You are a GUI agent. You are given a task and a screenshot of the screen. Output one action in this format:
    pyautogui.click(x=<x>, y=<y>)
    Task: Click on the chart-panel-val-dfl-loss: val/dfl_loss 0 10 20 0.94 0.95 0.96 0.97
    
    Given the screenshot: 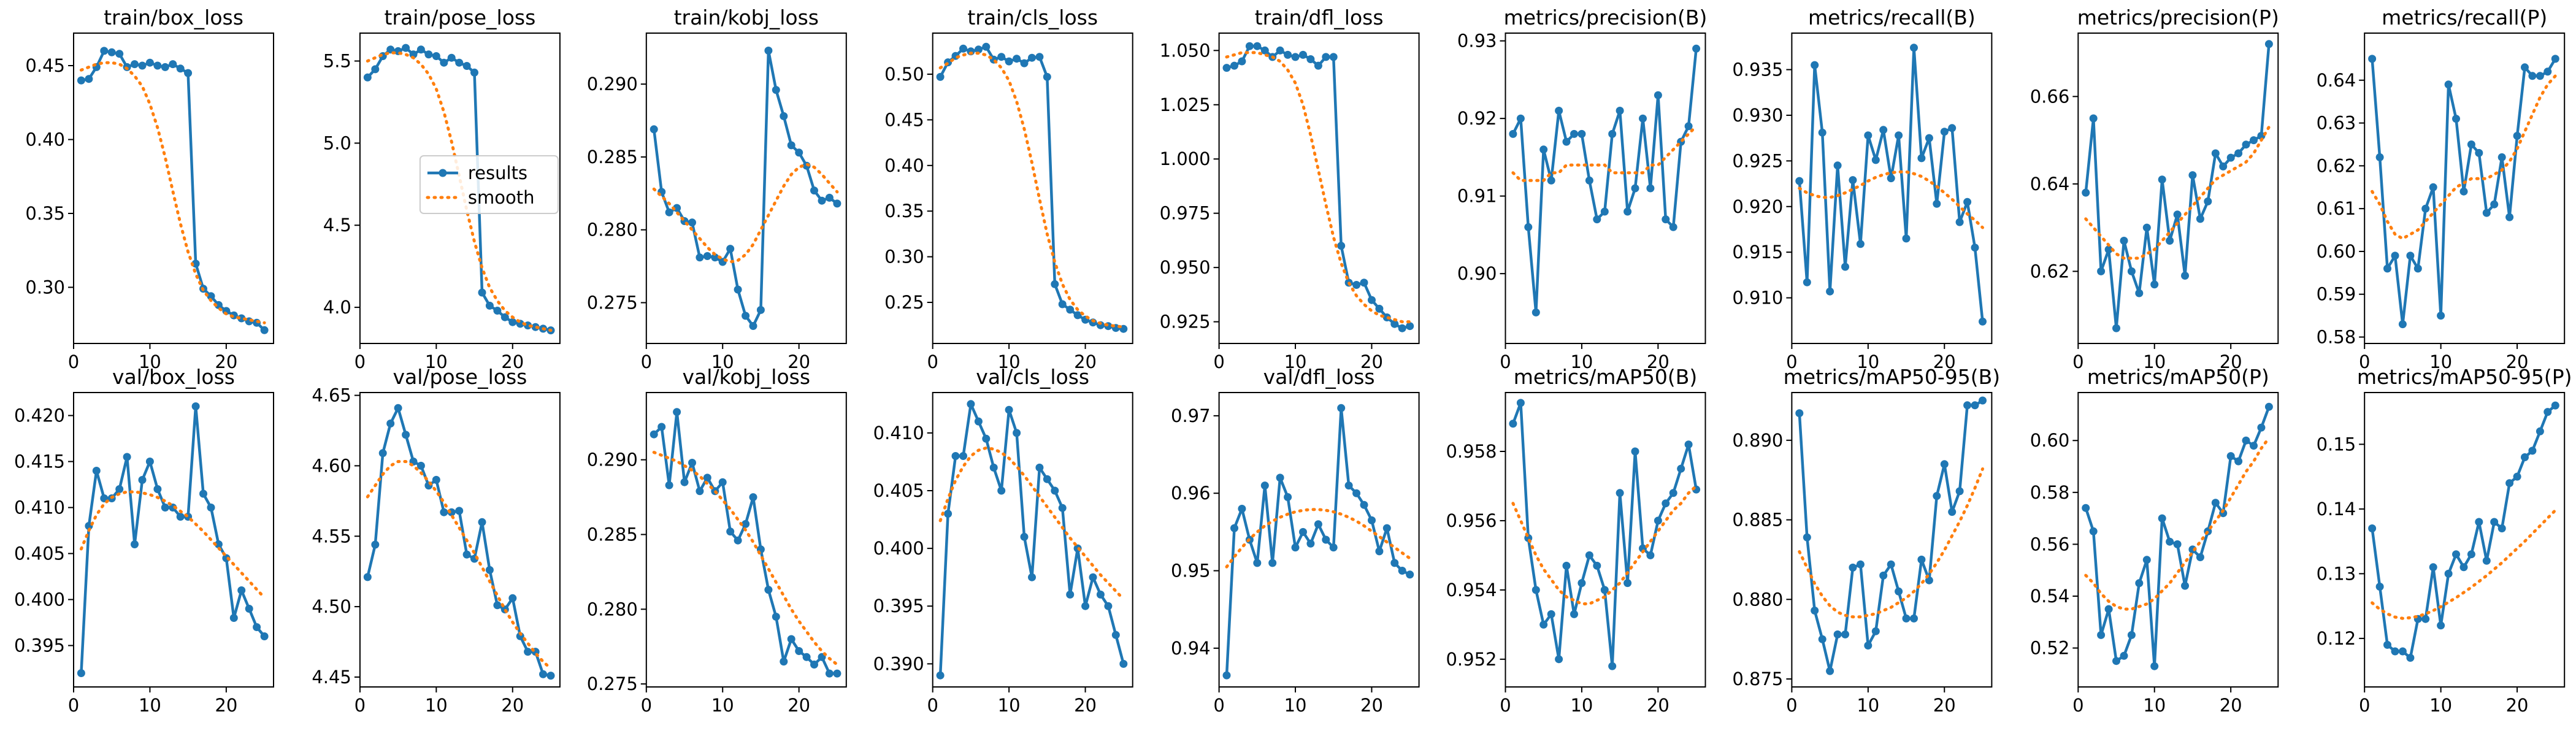 What is the action you would take?
    pyautogui.click(x=1295, y=540)
    